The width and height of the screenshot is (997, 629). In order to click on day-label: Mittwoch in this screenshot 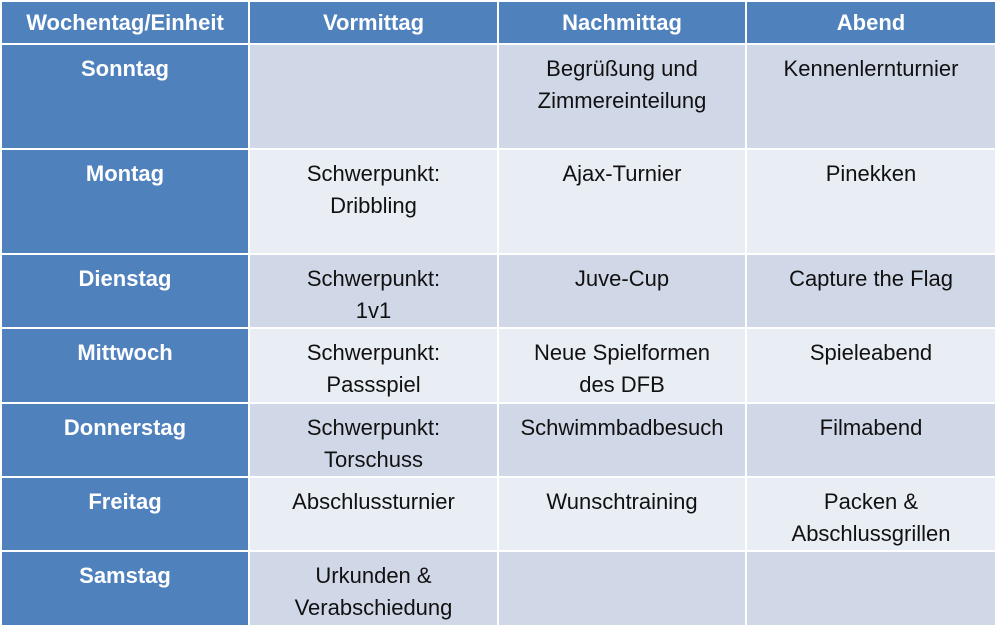, I will do `click(125, 365)`.